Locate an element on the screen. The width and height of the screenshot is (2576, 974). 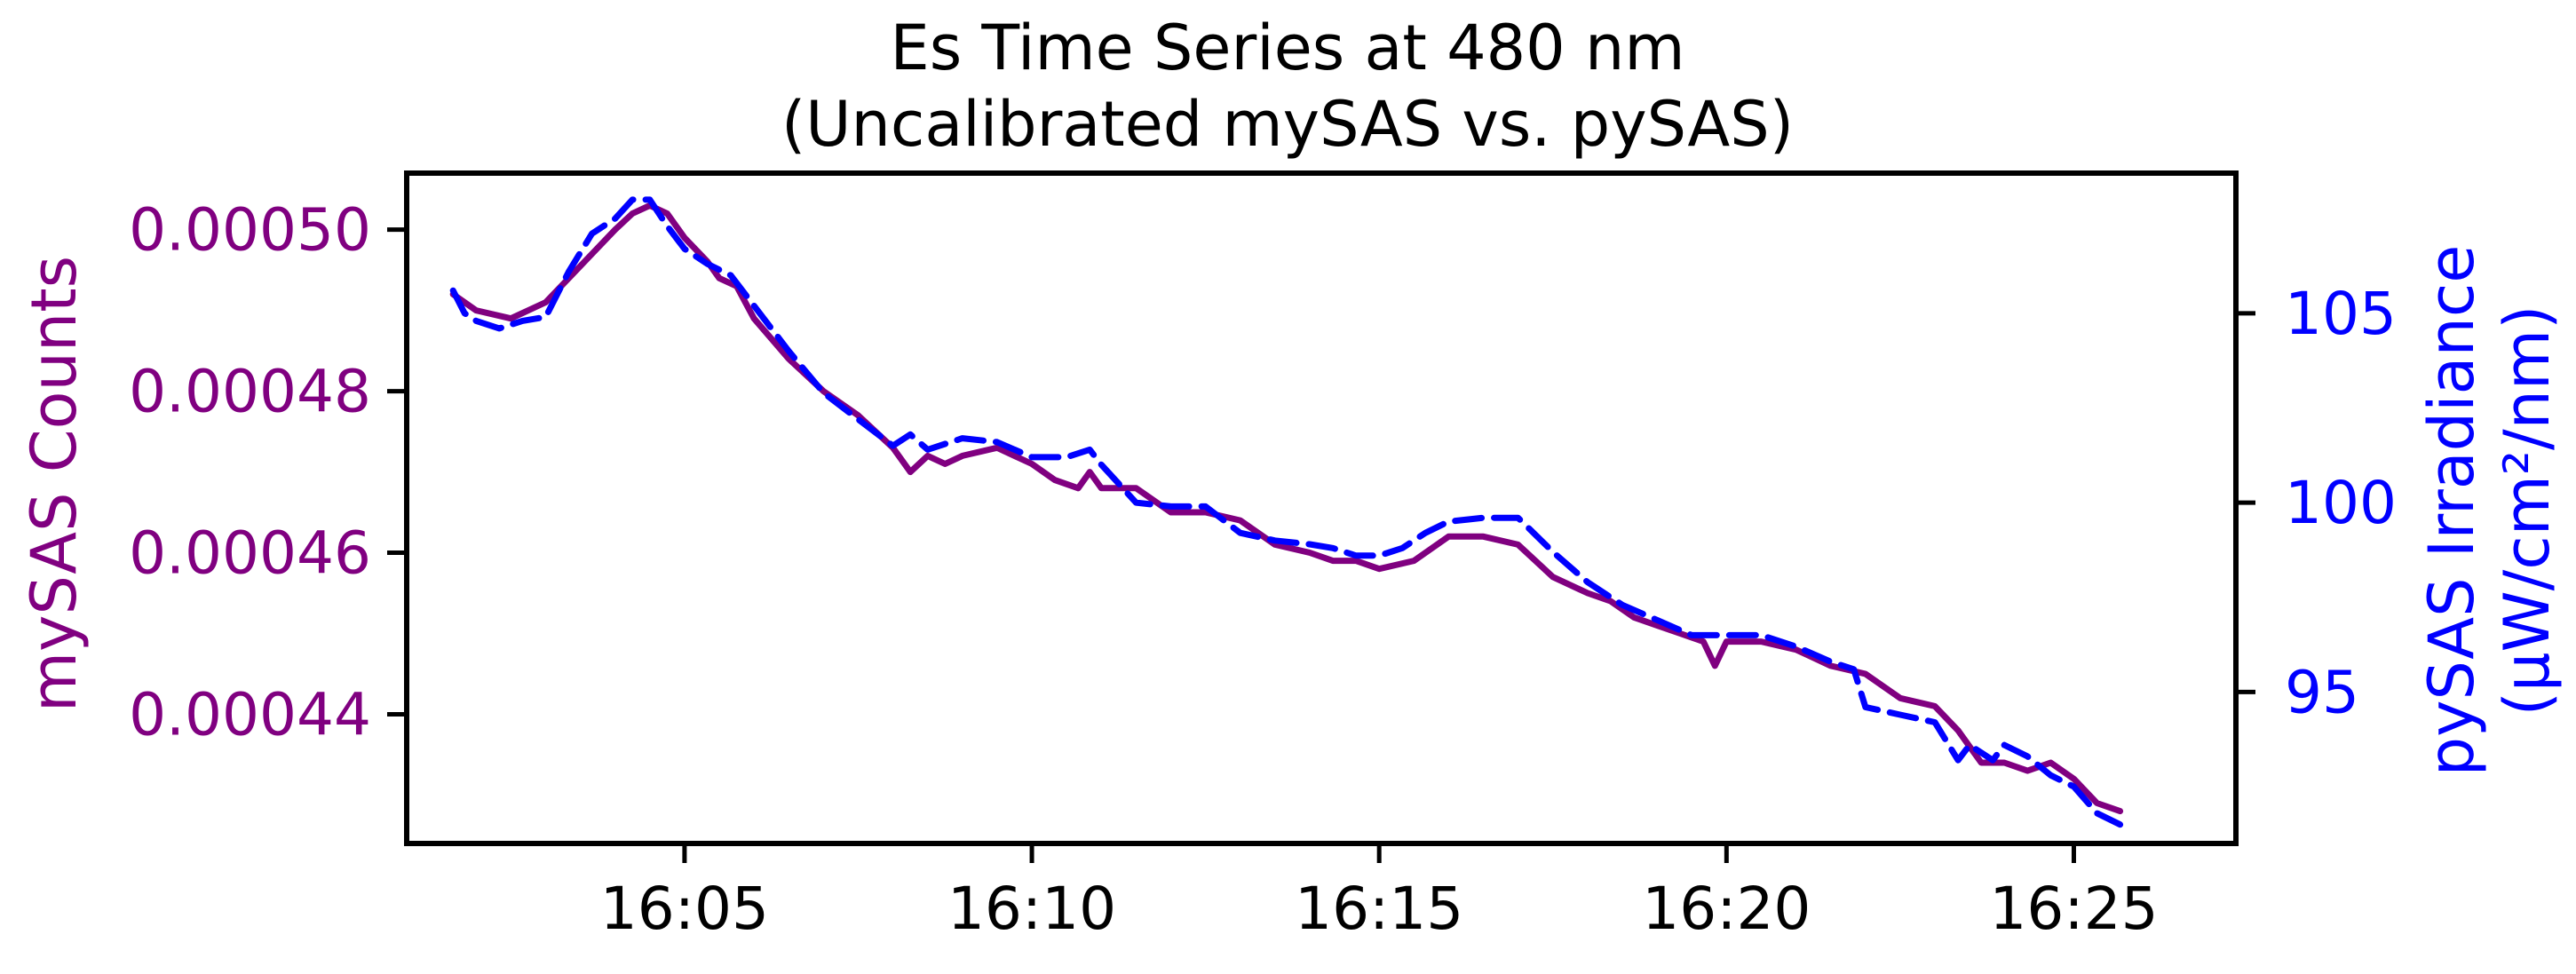
y-right-axis: 105 100 95 is located at coordinates (2317, 503).